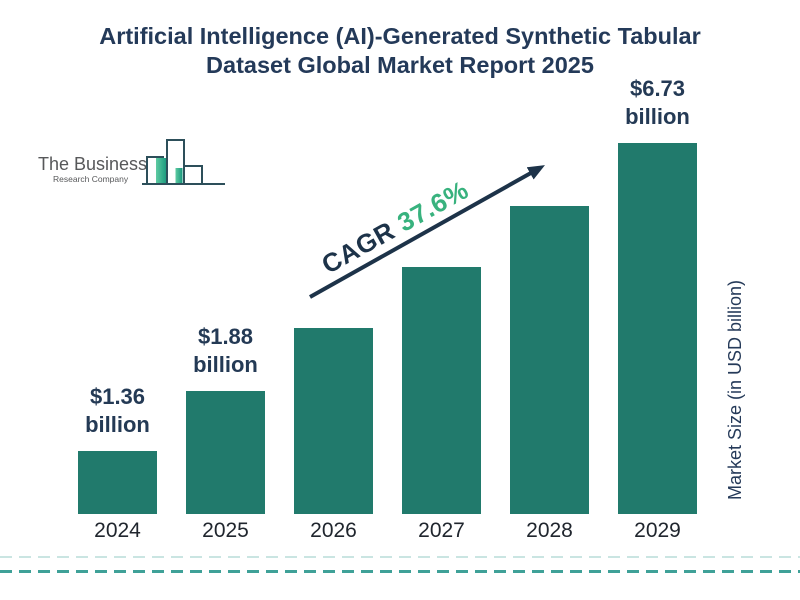 Image resolution: width=800 pixels, height=600 pixels. Describe the element at coordinates (225, 530) in the screenshot. I see `x-tick-2025: 2025` at that location.